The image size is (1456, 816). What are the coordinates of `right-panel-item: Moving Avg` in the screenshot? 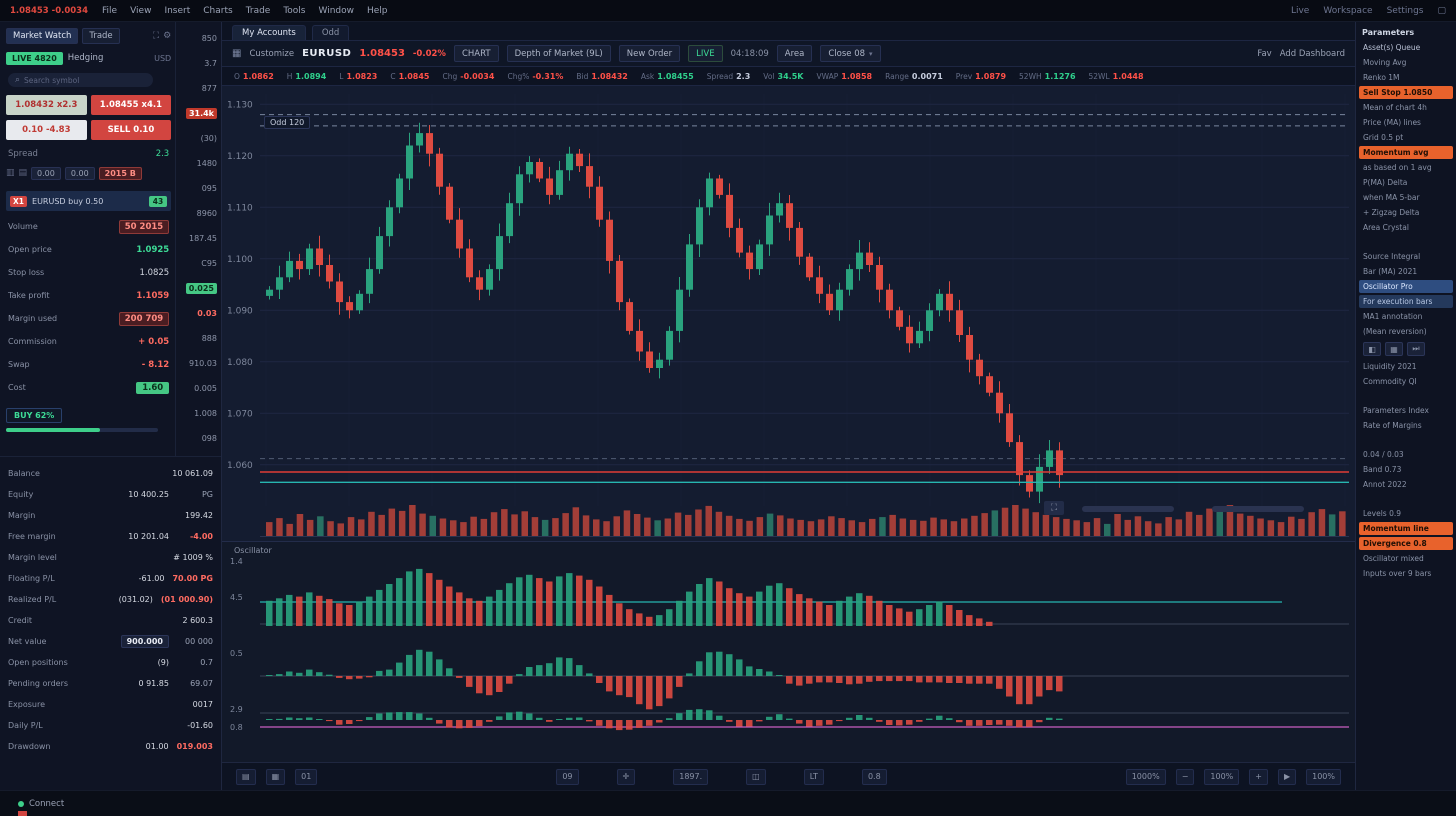 It's located at (1385, 62).